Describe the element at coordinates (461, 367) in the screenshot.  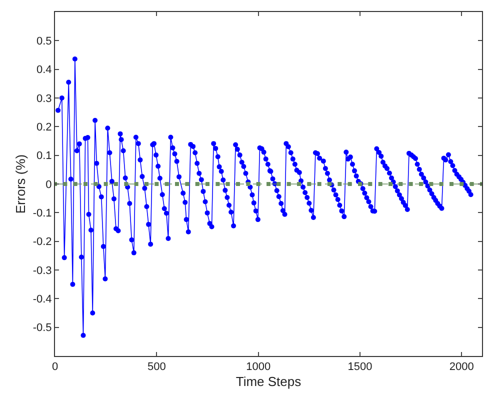
I see `x-tick-label: 2000` at that location.